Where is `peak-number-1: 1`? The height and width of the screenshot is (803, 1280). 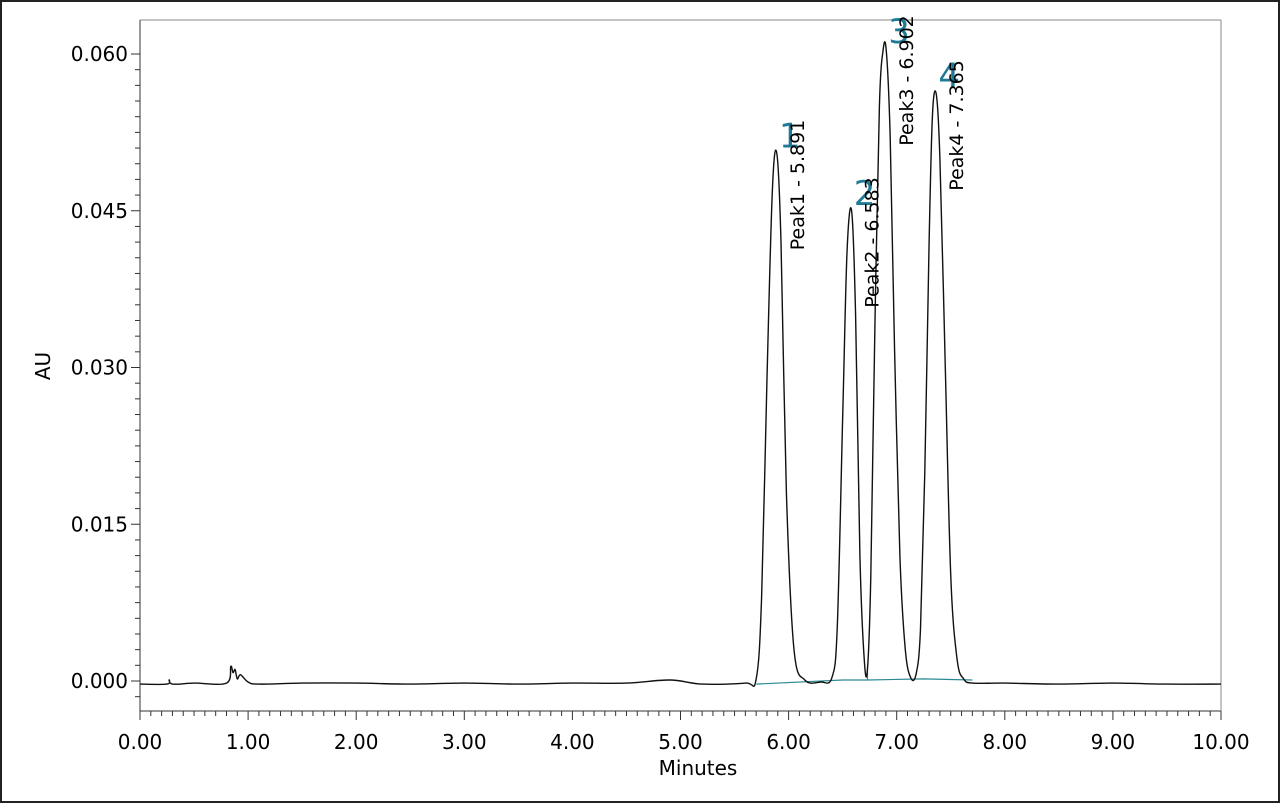 peak-number-1: 1 is located at coordinates (790, 136).